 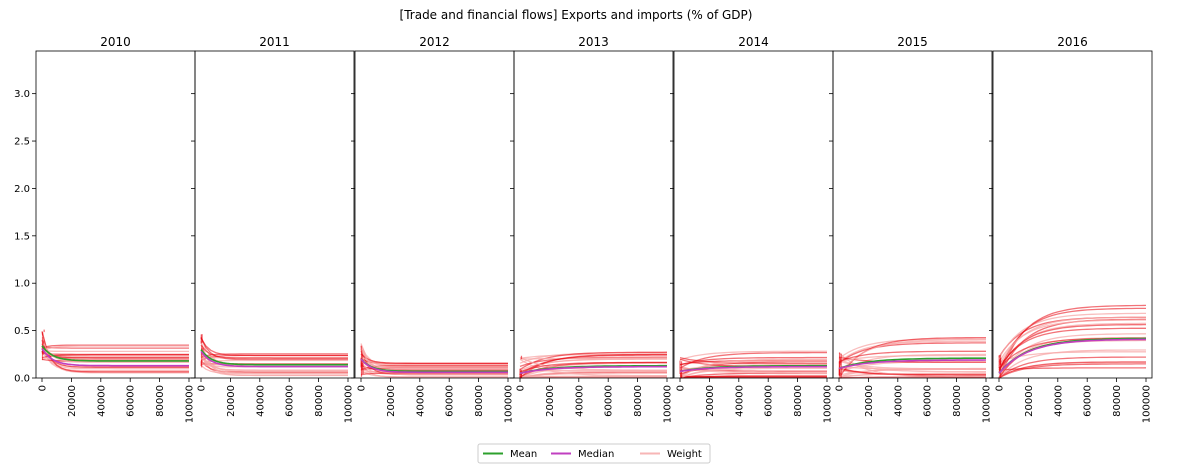 I want to click on legend-label-mean: Mean, so click(x=523, y=454).